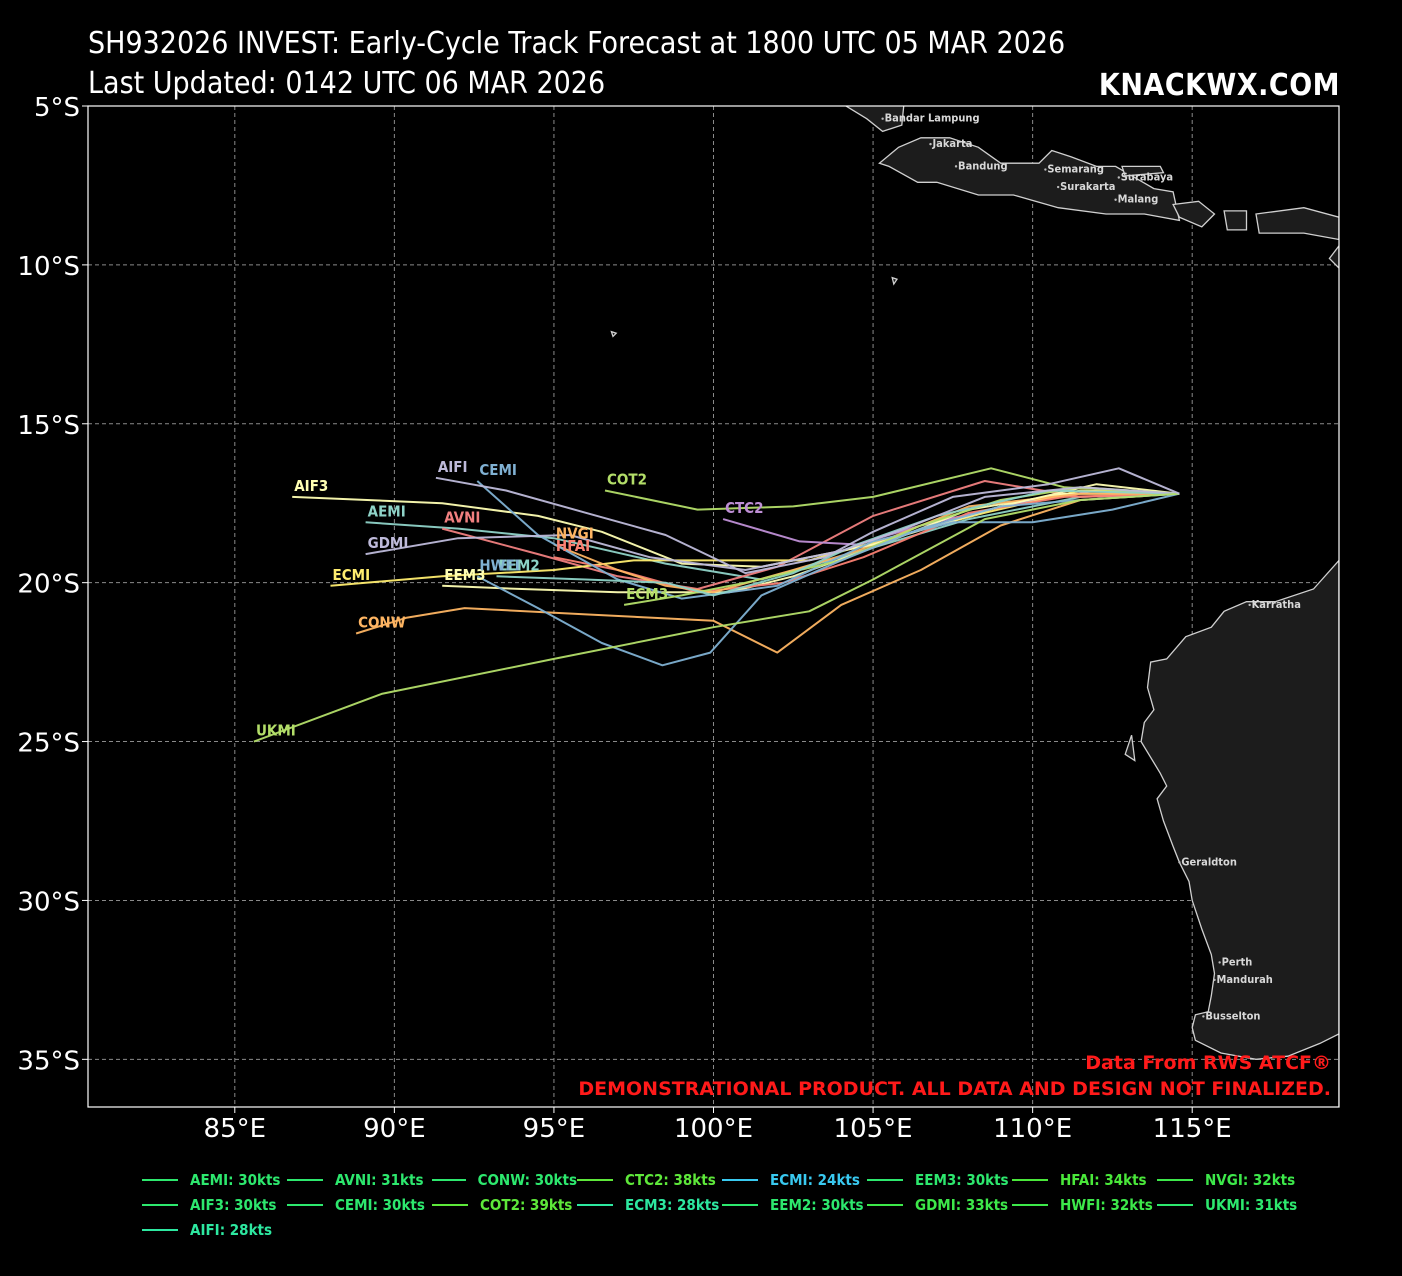 Image resolution: width=1402 pixels, height=1276 pixels. I want to click on track-label-aemi: AEMI, so click(387, 511).